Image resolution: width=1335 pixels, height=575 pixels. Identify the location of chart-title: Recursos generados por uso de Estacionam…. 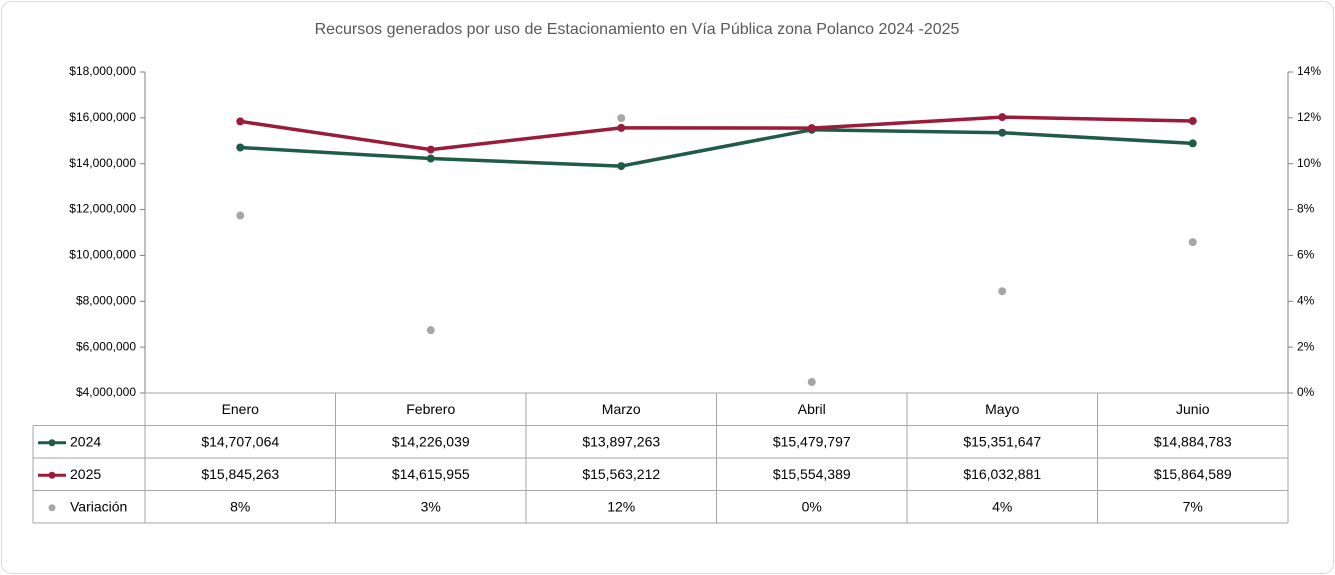
(637, 29).